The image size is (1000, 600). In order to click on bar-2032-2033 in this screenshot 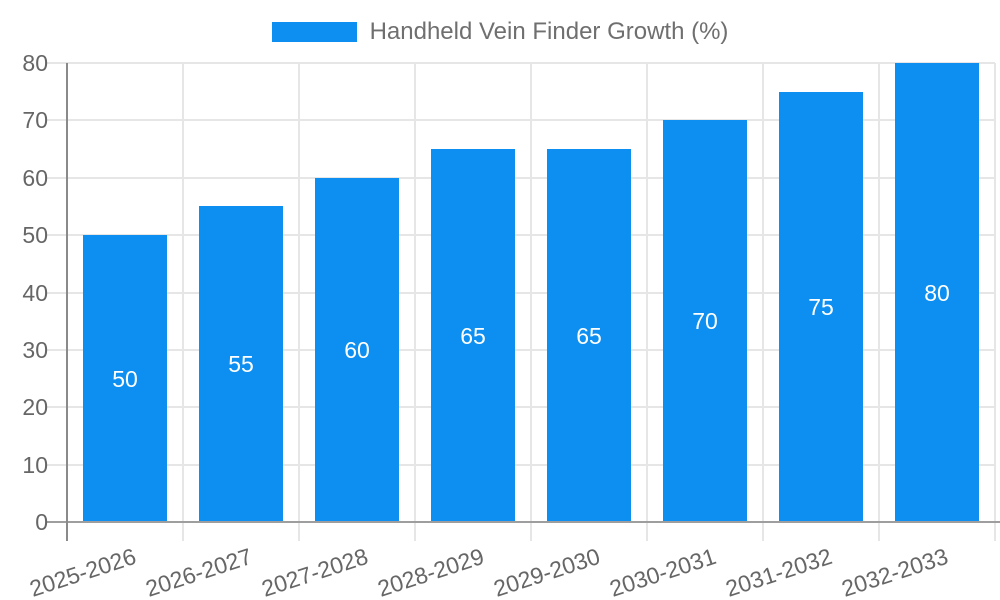, I will do `click(937, 292)`.